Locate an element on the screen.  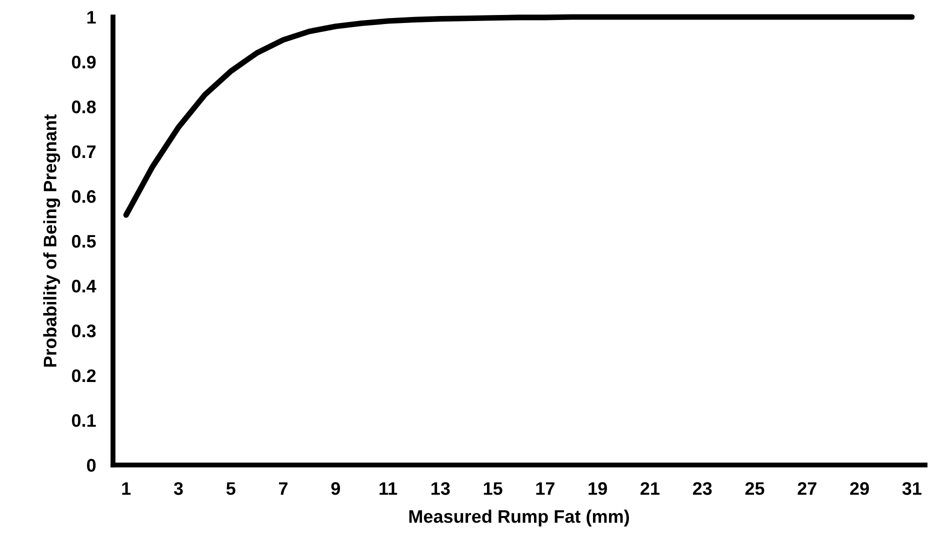
y-tick-label: 0.7 is located at coordinates (84, 151).